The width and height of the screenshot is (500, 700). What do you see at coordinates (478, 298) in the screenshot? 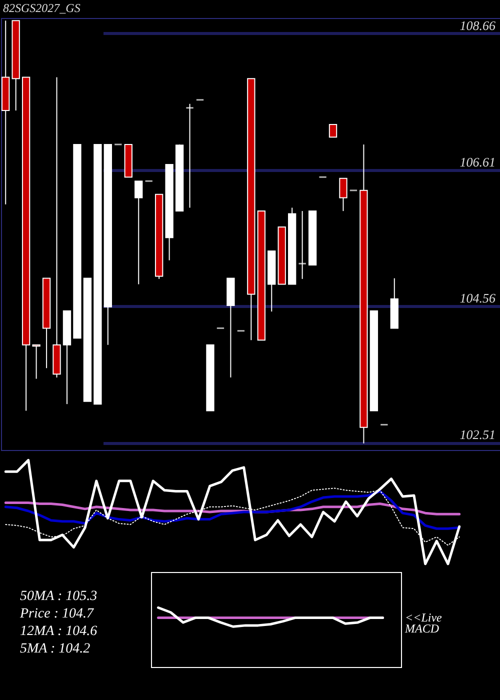
I see `y-tick-label: 104.56` at bounding box center [478, 298].